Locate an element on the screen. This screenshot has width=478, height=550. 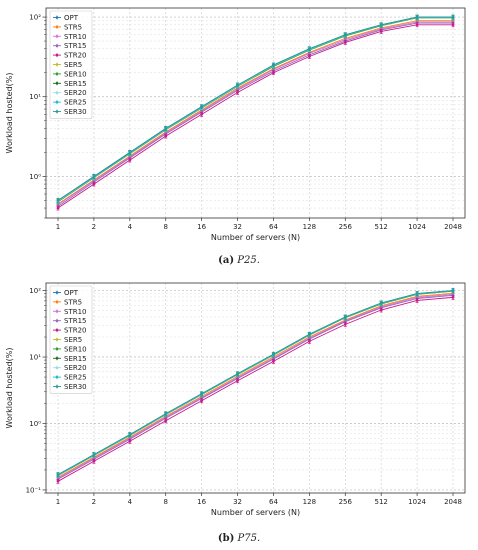
legend-item: SER30 is located at coordinates (70, 387).